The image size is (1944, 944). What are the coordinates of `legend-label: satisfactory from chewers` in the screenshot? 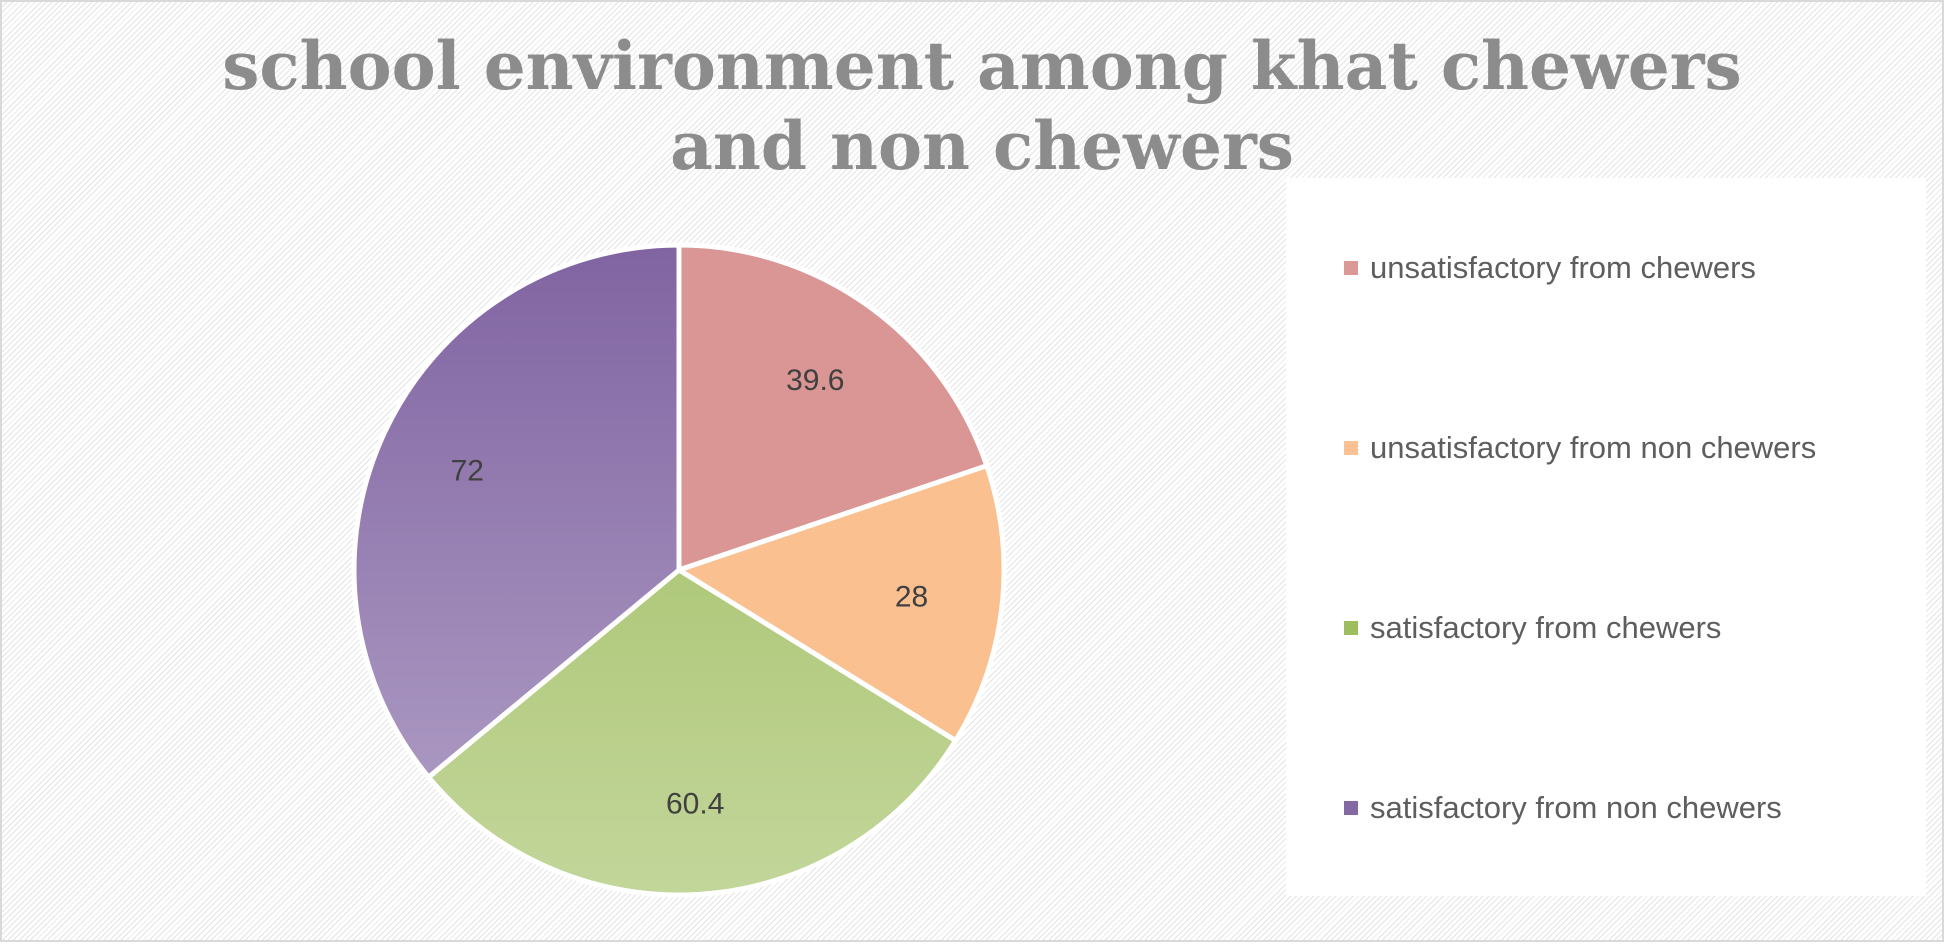 It's located at (1546, 627).